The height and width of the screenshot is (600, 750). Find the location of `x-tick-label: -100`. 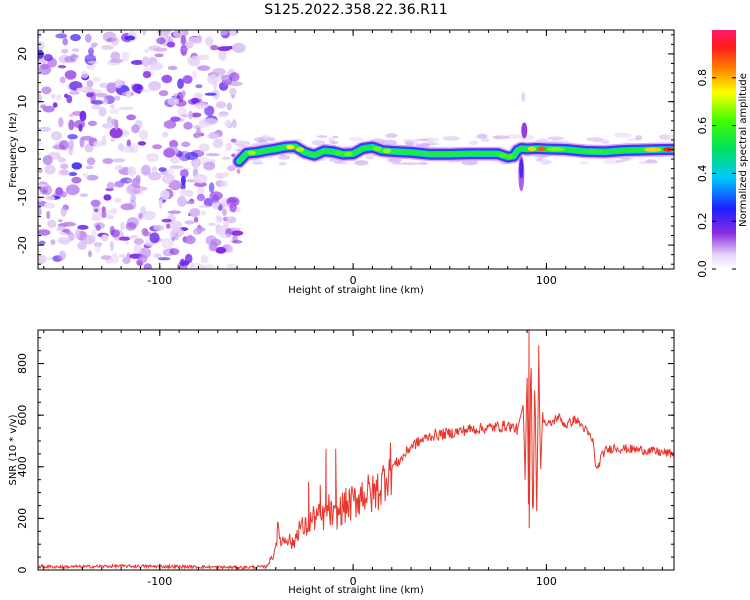

x-tick-label: -100 is located at coordinates (159, 581).